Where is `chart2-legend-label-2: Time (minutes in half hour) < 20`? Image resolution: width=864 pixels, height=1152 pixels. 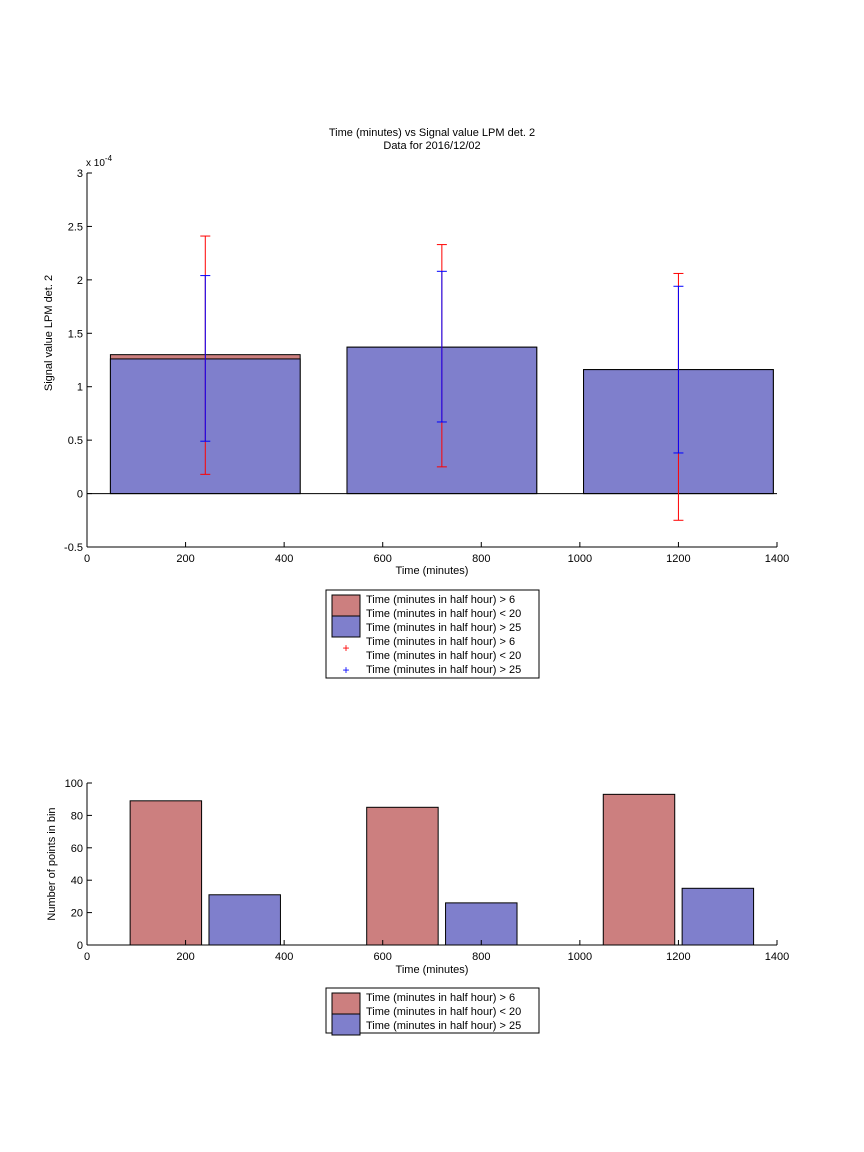
chart2-legend-label-2: Time (minutes in half hour) < 20 is located at coordinates (443, 1012).